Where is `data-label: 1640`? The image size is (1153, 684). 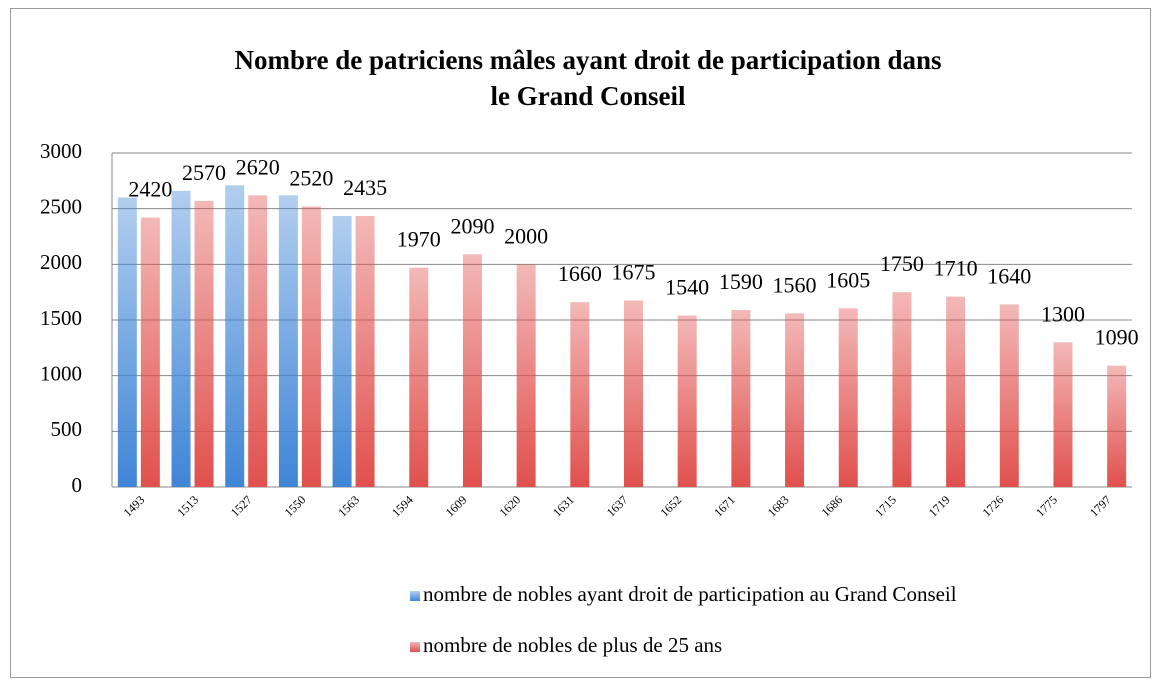
data-label: 1640 is located at coordinates (1009, 275).